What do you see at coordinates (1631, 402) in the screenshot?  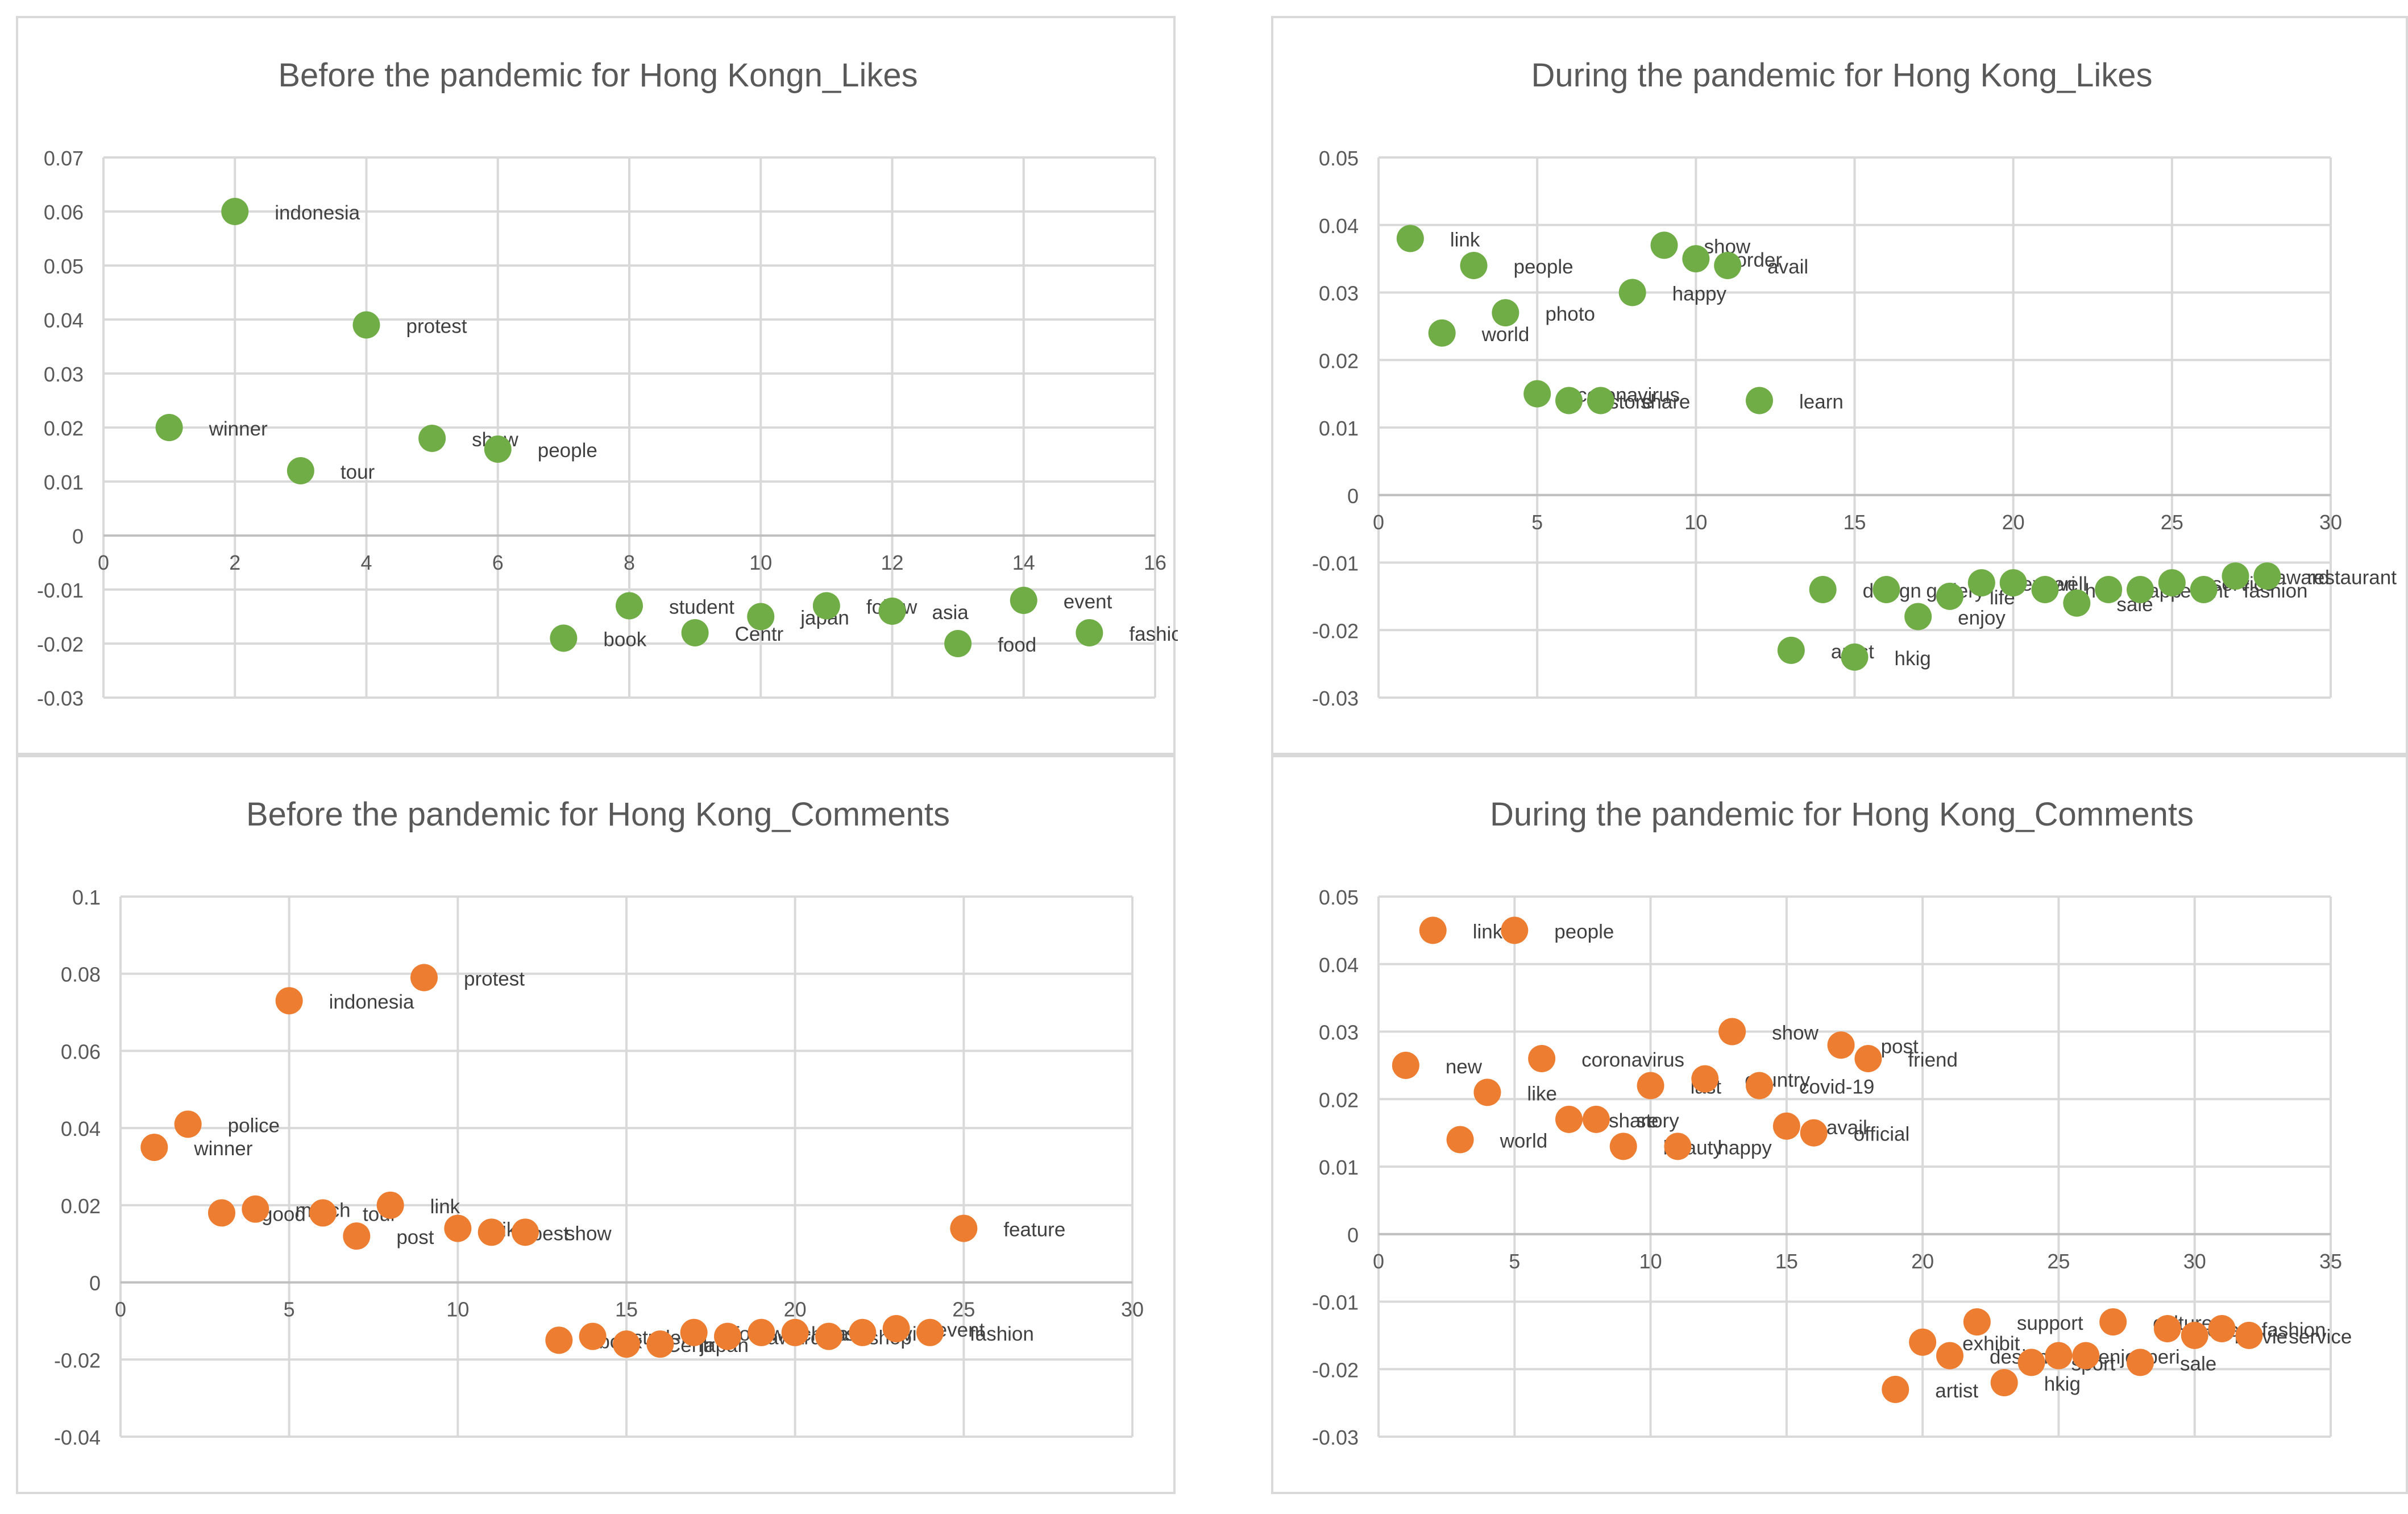 I see `data-label: store` at bounding box center [1631, 402].